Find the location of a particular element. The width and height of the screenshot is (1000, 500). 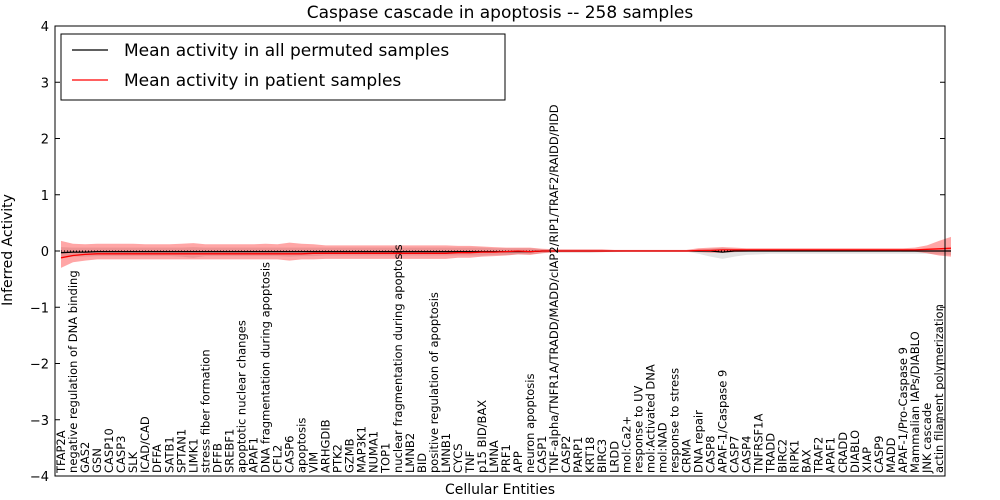

x-tick-label-58: TNFRSF1A is located at coordinates (759, 444).